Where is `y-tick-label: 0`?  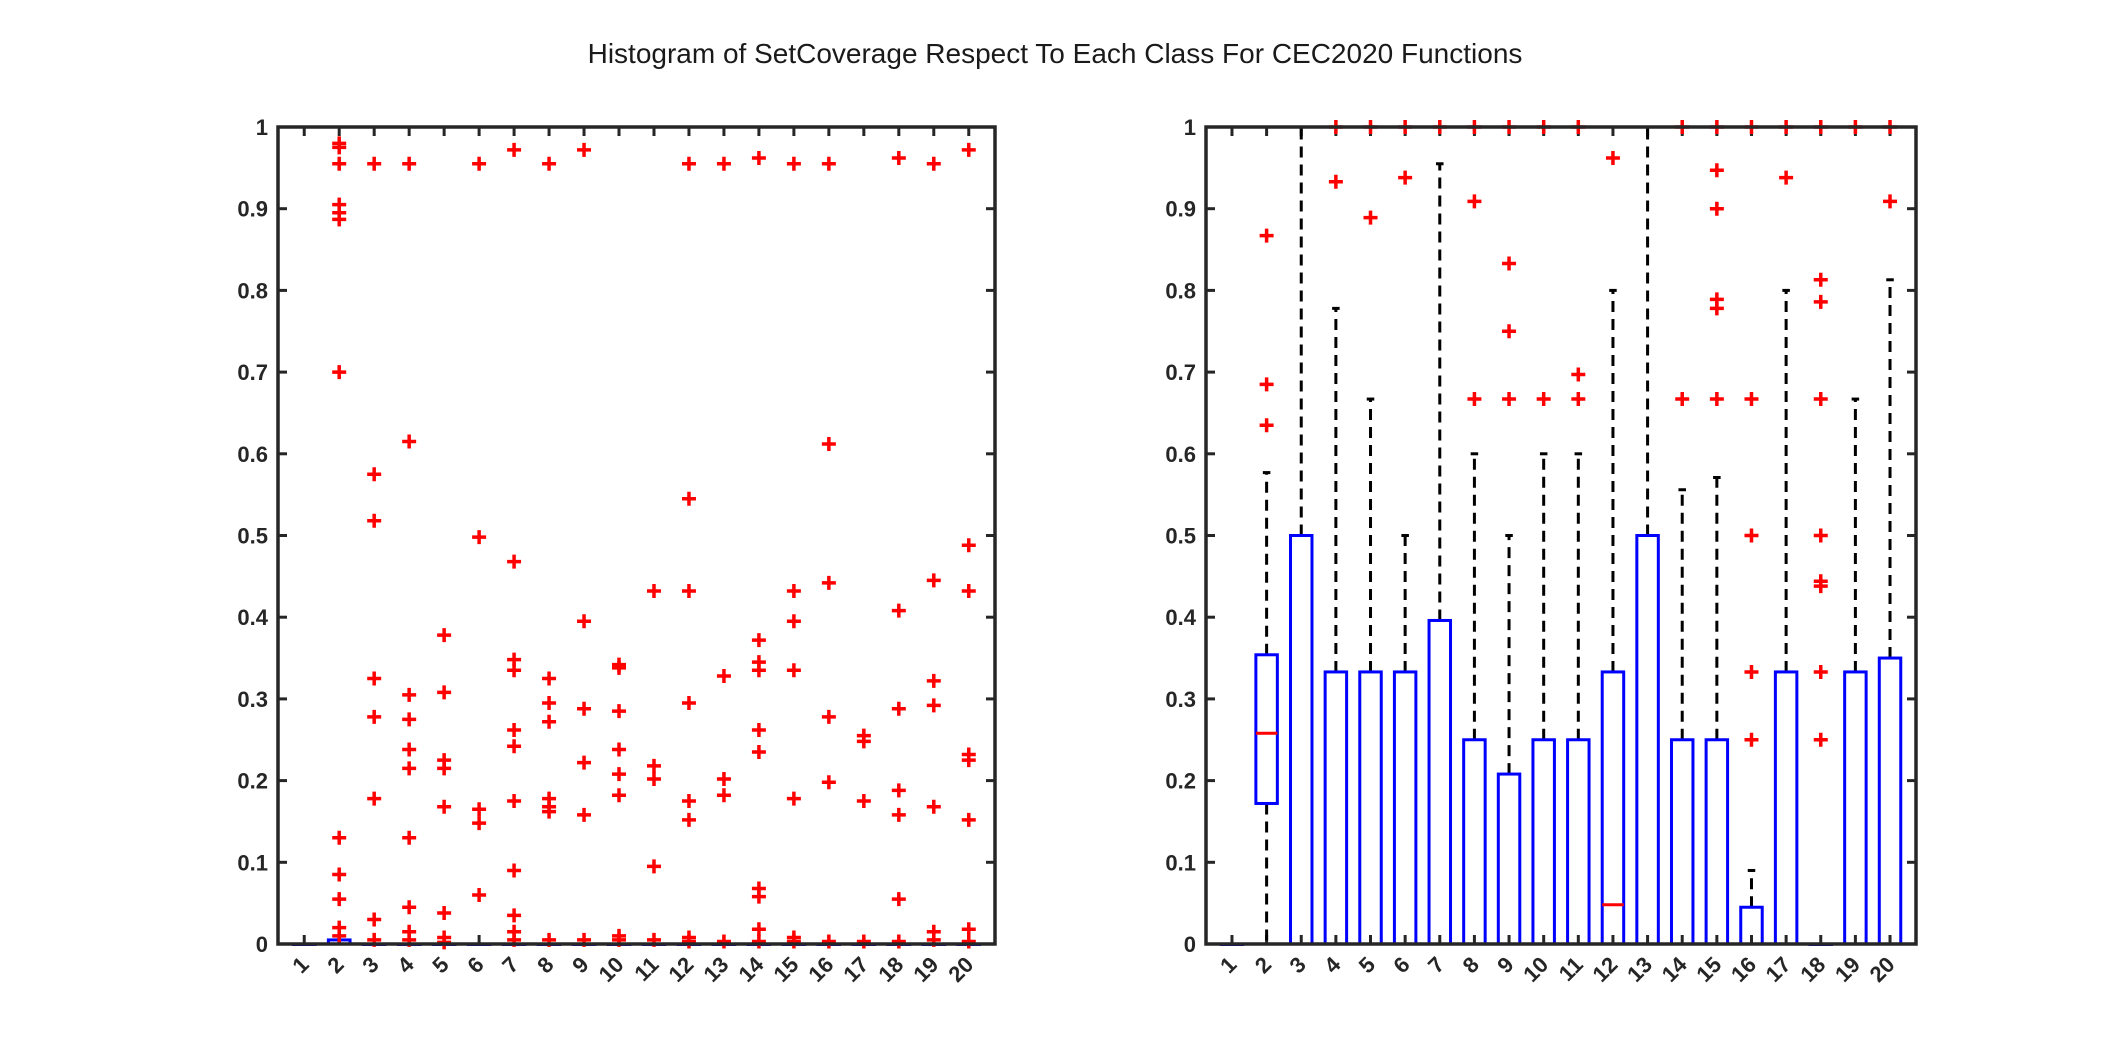 y-tick-label: 0 is located at coordinates (1190, 944).